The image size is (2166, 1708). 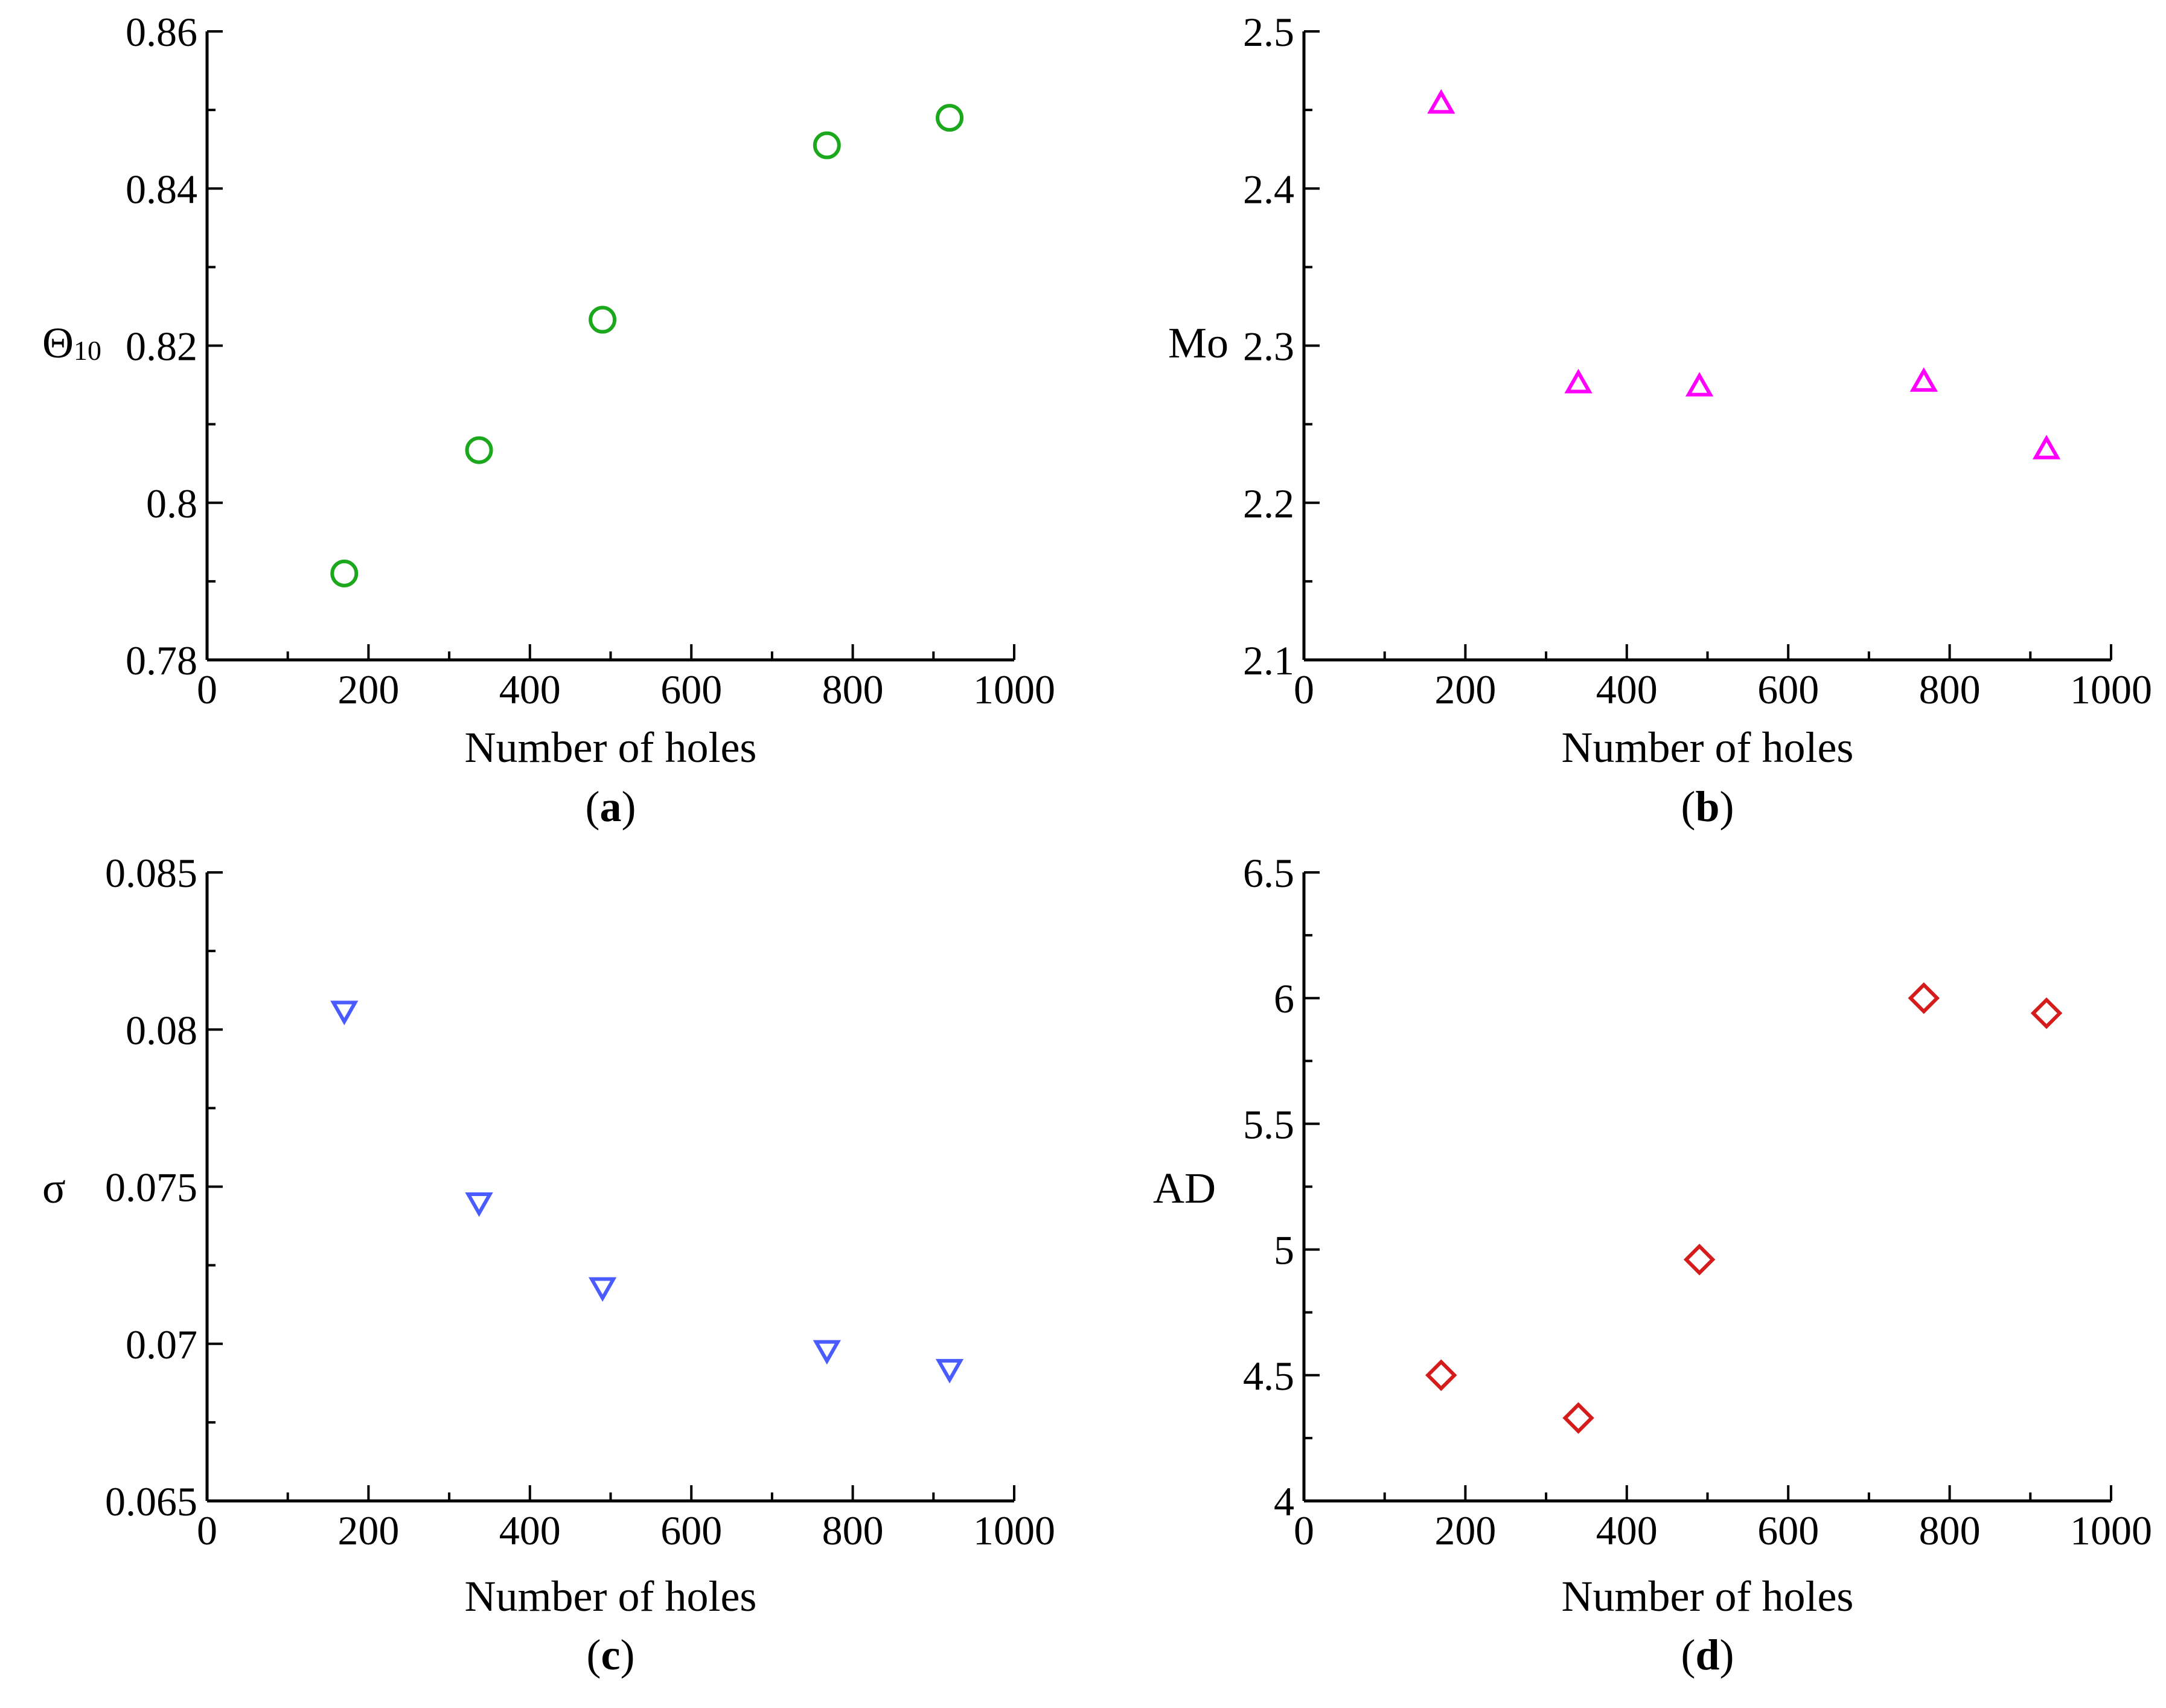 I want to click on y-axis-label: Mo, so click(x=1198, y=343).